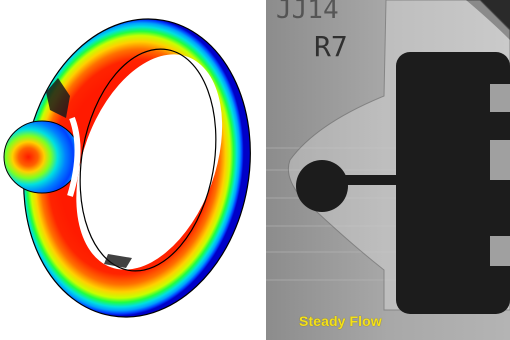  I want to click on ring-notch-bottom, so click(118, 261).